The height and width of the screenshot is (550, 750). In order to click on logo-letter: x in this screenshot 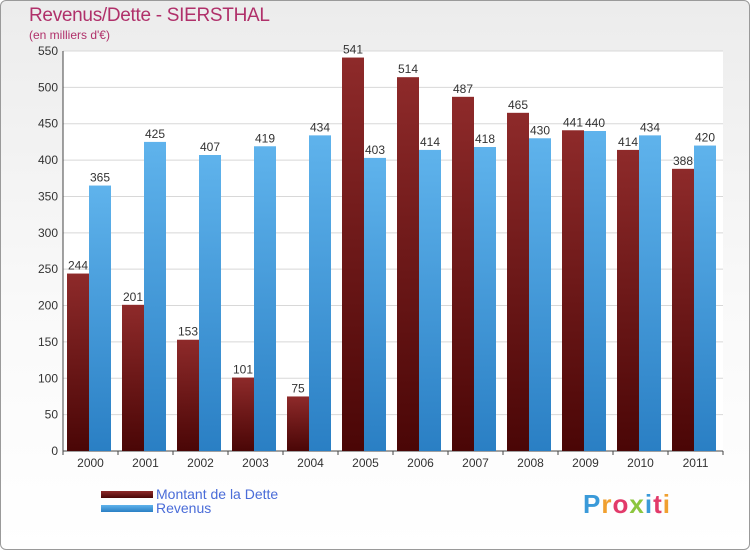, I will do `click(637, 504)`.